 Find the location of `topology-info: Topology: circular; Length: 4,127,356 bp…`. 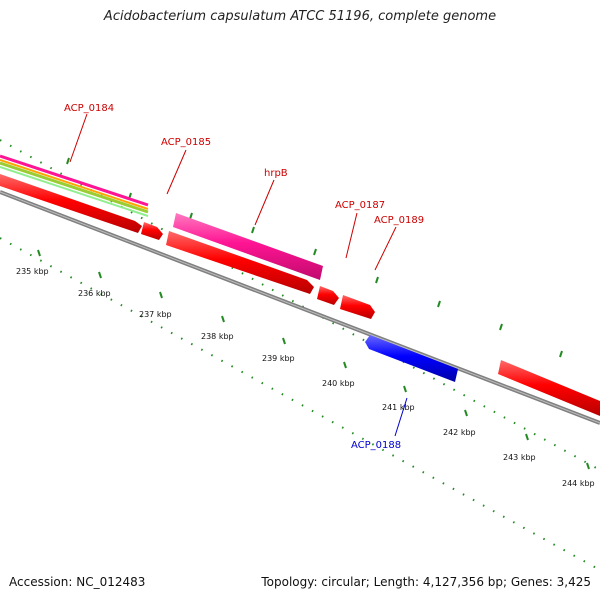

topology-info: Topology: circular; Length: 4,127,356 bp… is located at coordinates (426, 582).